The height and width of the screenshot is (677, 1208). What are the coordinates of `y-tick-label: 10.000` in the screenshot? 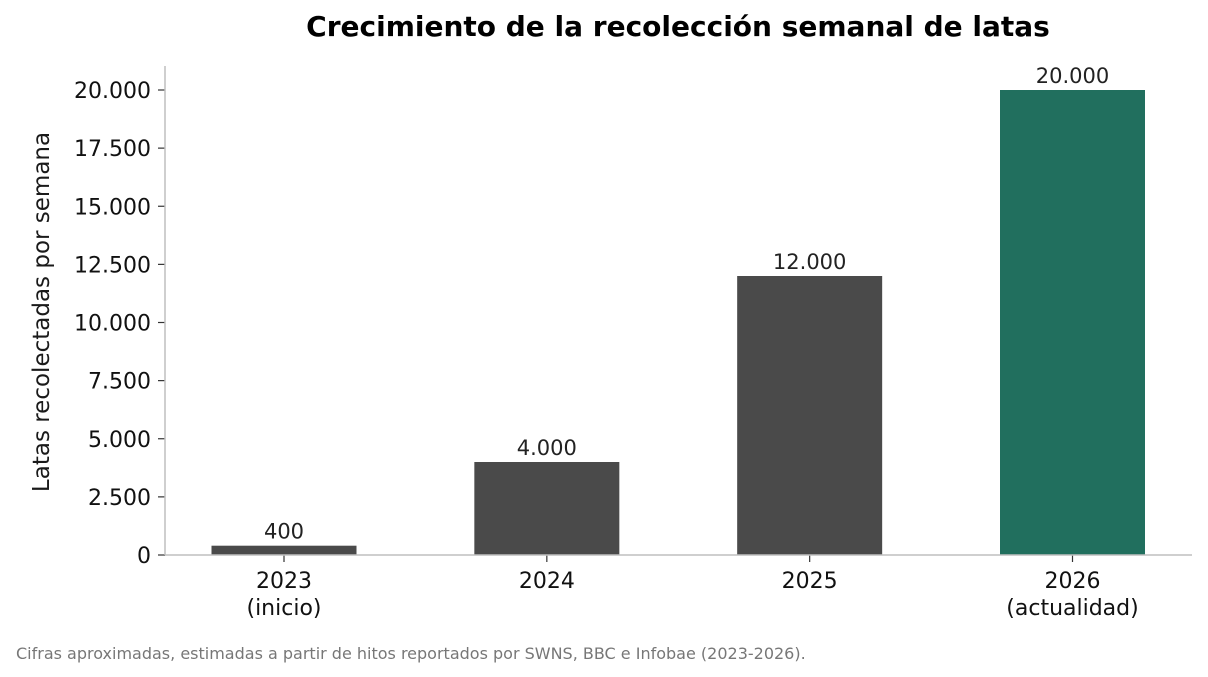 It's located at (112, 324).